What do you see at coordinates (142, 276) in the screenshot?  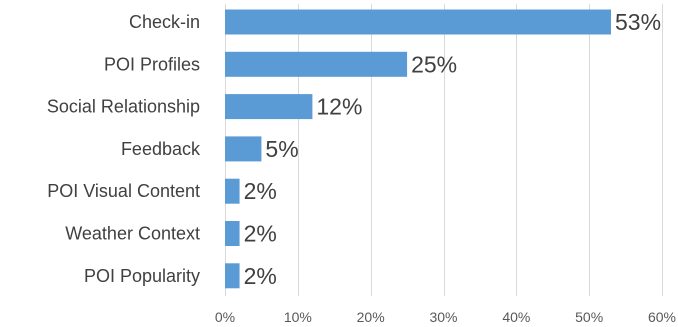 I see `category-label: POI Popularity` at bounding box center [142, 276].